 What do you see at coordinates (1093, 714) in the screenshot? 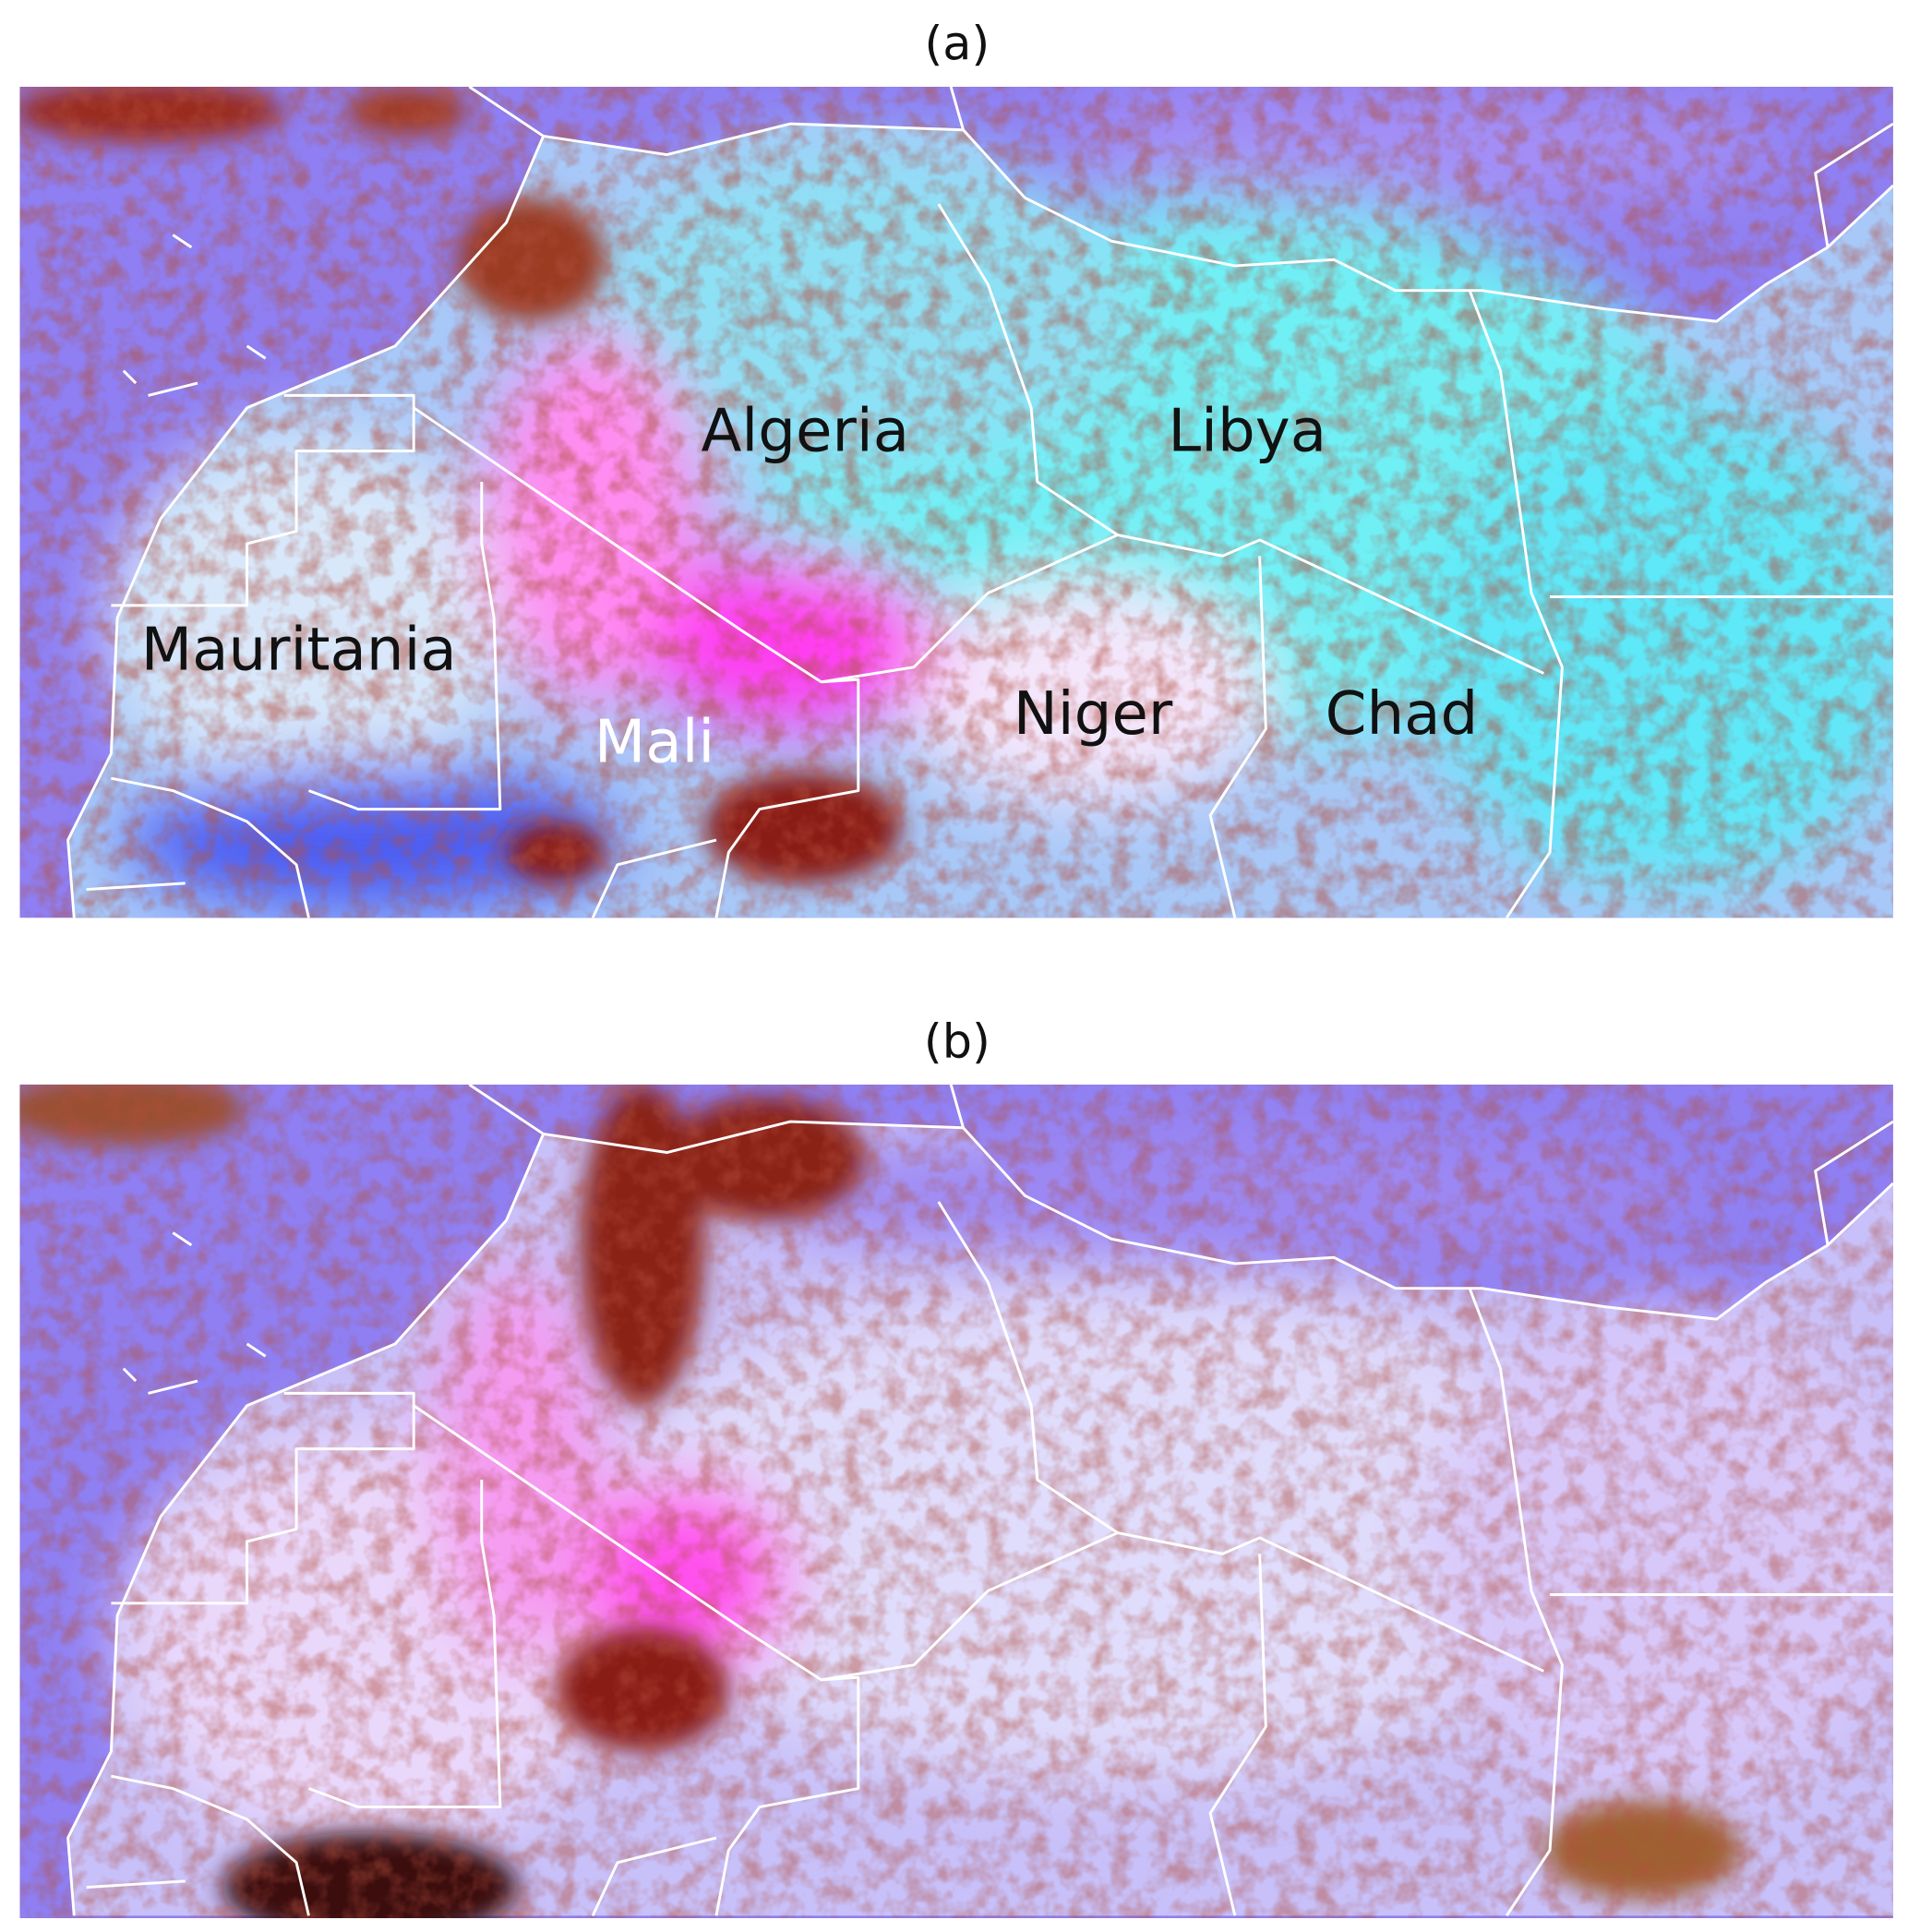
I see `country-label: Niger` at bounding box center [1093, 714].